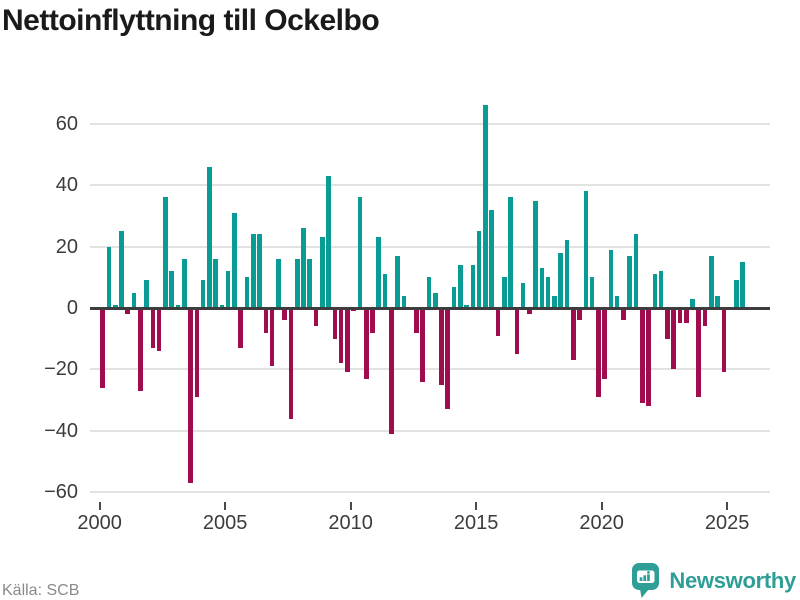 Image resolution: width=800 pixels, height=600 pixels. Describe the element at coordinates (479, 269) in the screenshot. I see `bar-2015-Q1` at that location.